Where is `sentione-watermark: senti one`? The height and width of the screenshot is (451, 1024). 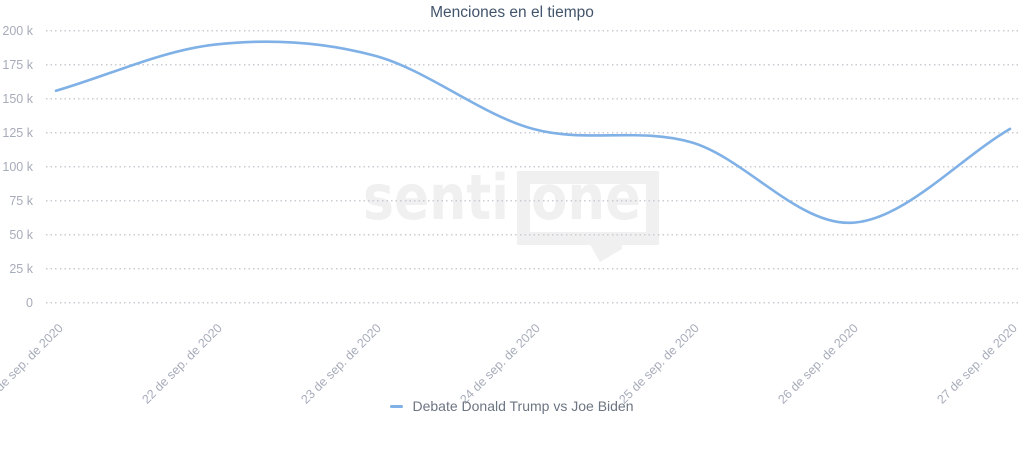
sentione-watermark: senti one is located at coordinates (511, 211).